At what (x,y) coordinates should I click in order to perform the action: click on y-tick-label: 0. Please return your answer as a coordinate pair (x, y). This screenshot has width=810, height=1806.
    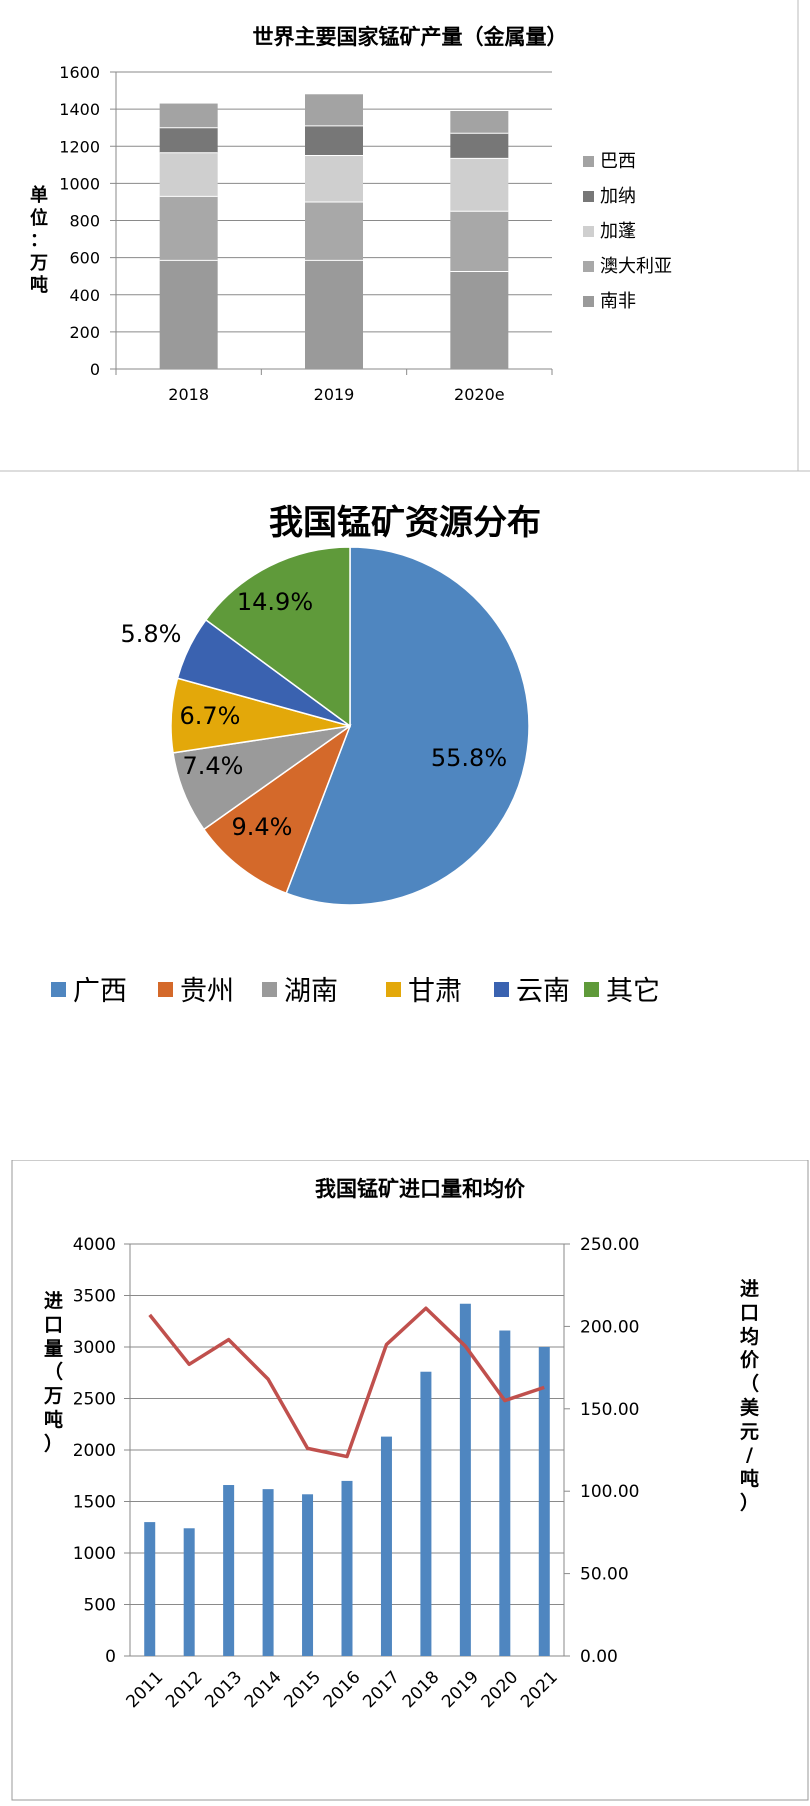
    Looking at the image, I should click on (110, 1657).